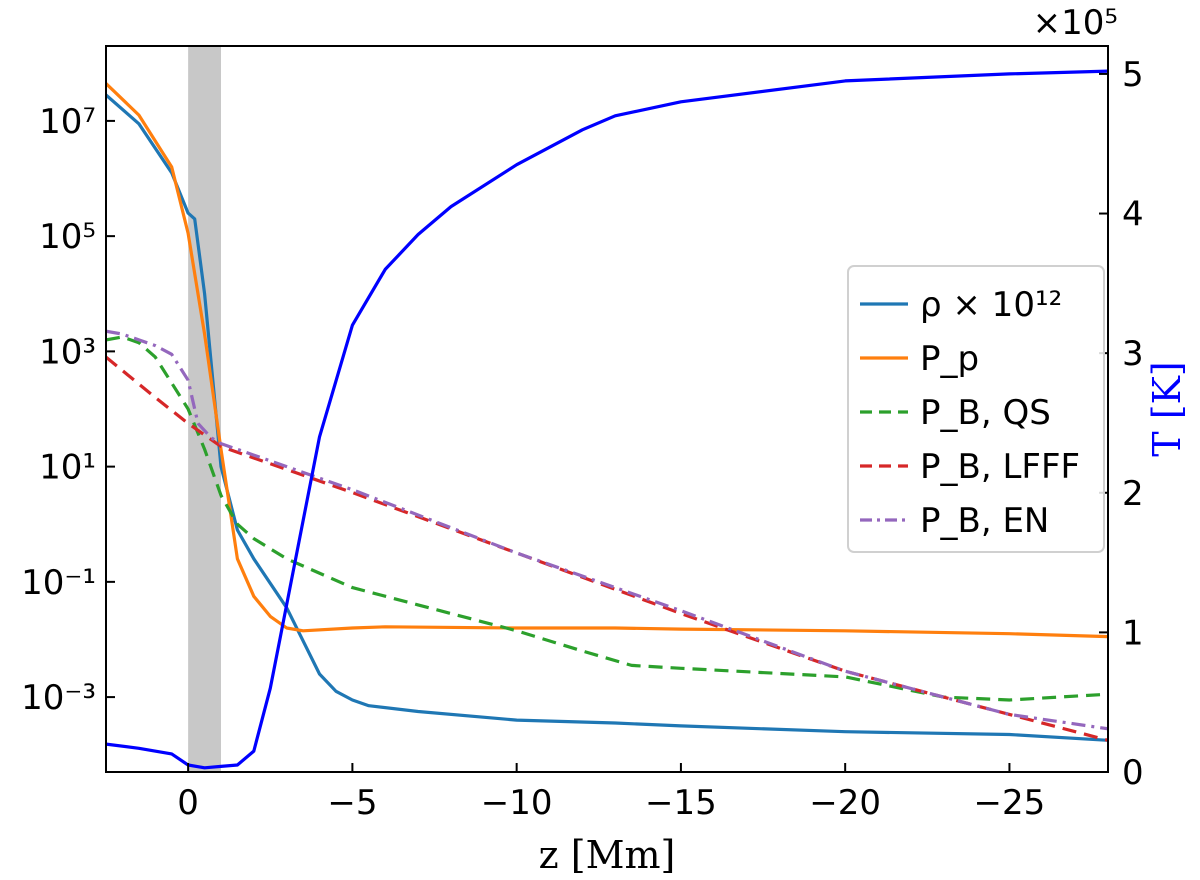 This screenshot has height=880, width=1200. What do you see at coordinates (352, 803) in the screenshot?
I see `x-tick-label: −5` at bounding box center [352, 803].